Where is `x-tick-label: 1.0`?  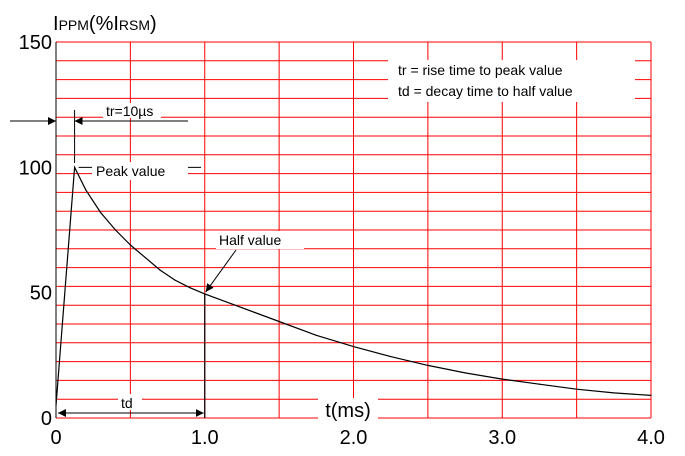
x-tick-label: 1.0 is located at coordinates (205, 438).